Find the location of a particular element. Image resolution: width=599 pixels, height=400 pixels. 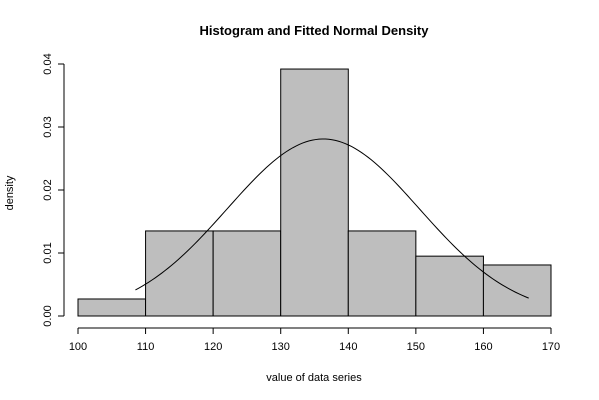

x-tick-label: 100 is located at coordinates (78, 347).